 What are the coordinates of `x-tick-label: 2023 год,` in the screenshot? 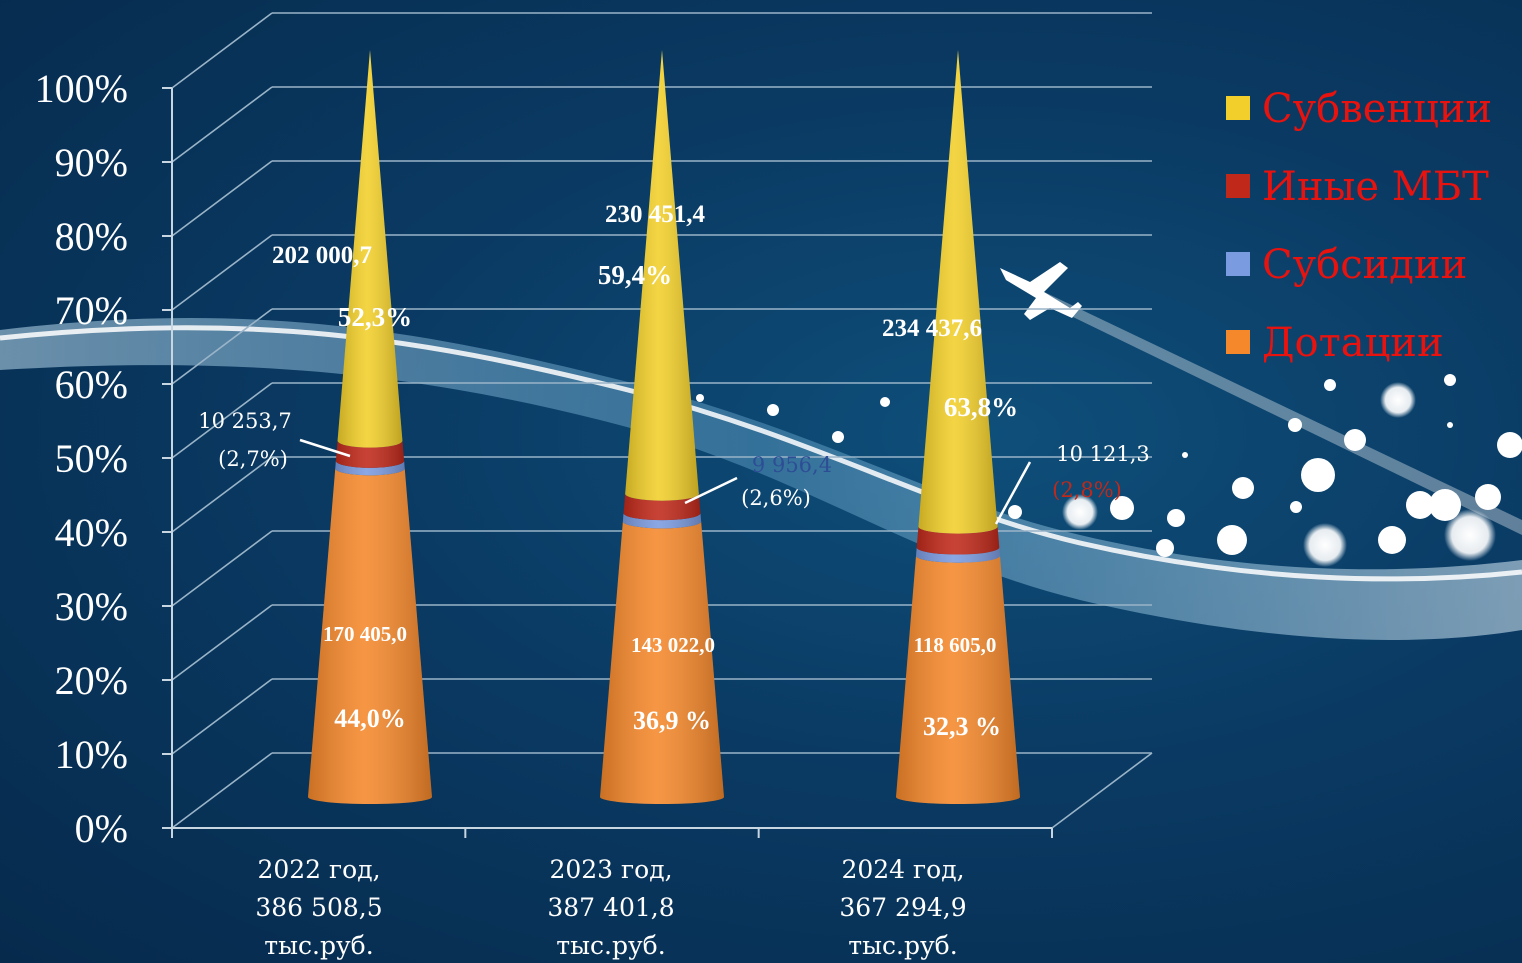 It's located at (610, 869).